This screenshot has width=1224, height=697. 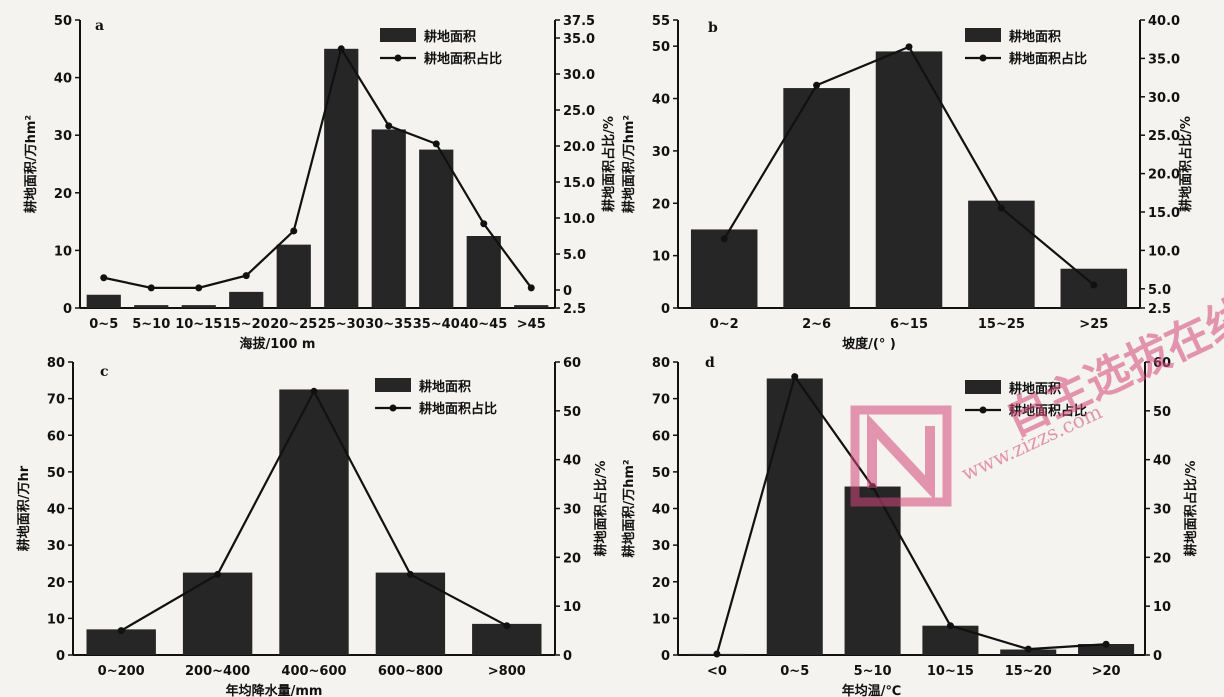 What do you see at coordinates (1093, 324) in the screenshot?
I see `x-tick-label: >25` at bounding box center [1093, 324].